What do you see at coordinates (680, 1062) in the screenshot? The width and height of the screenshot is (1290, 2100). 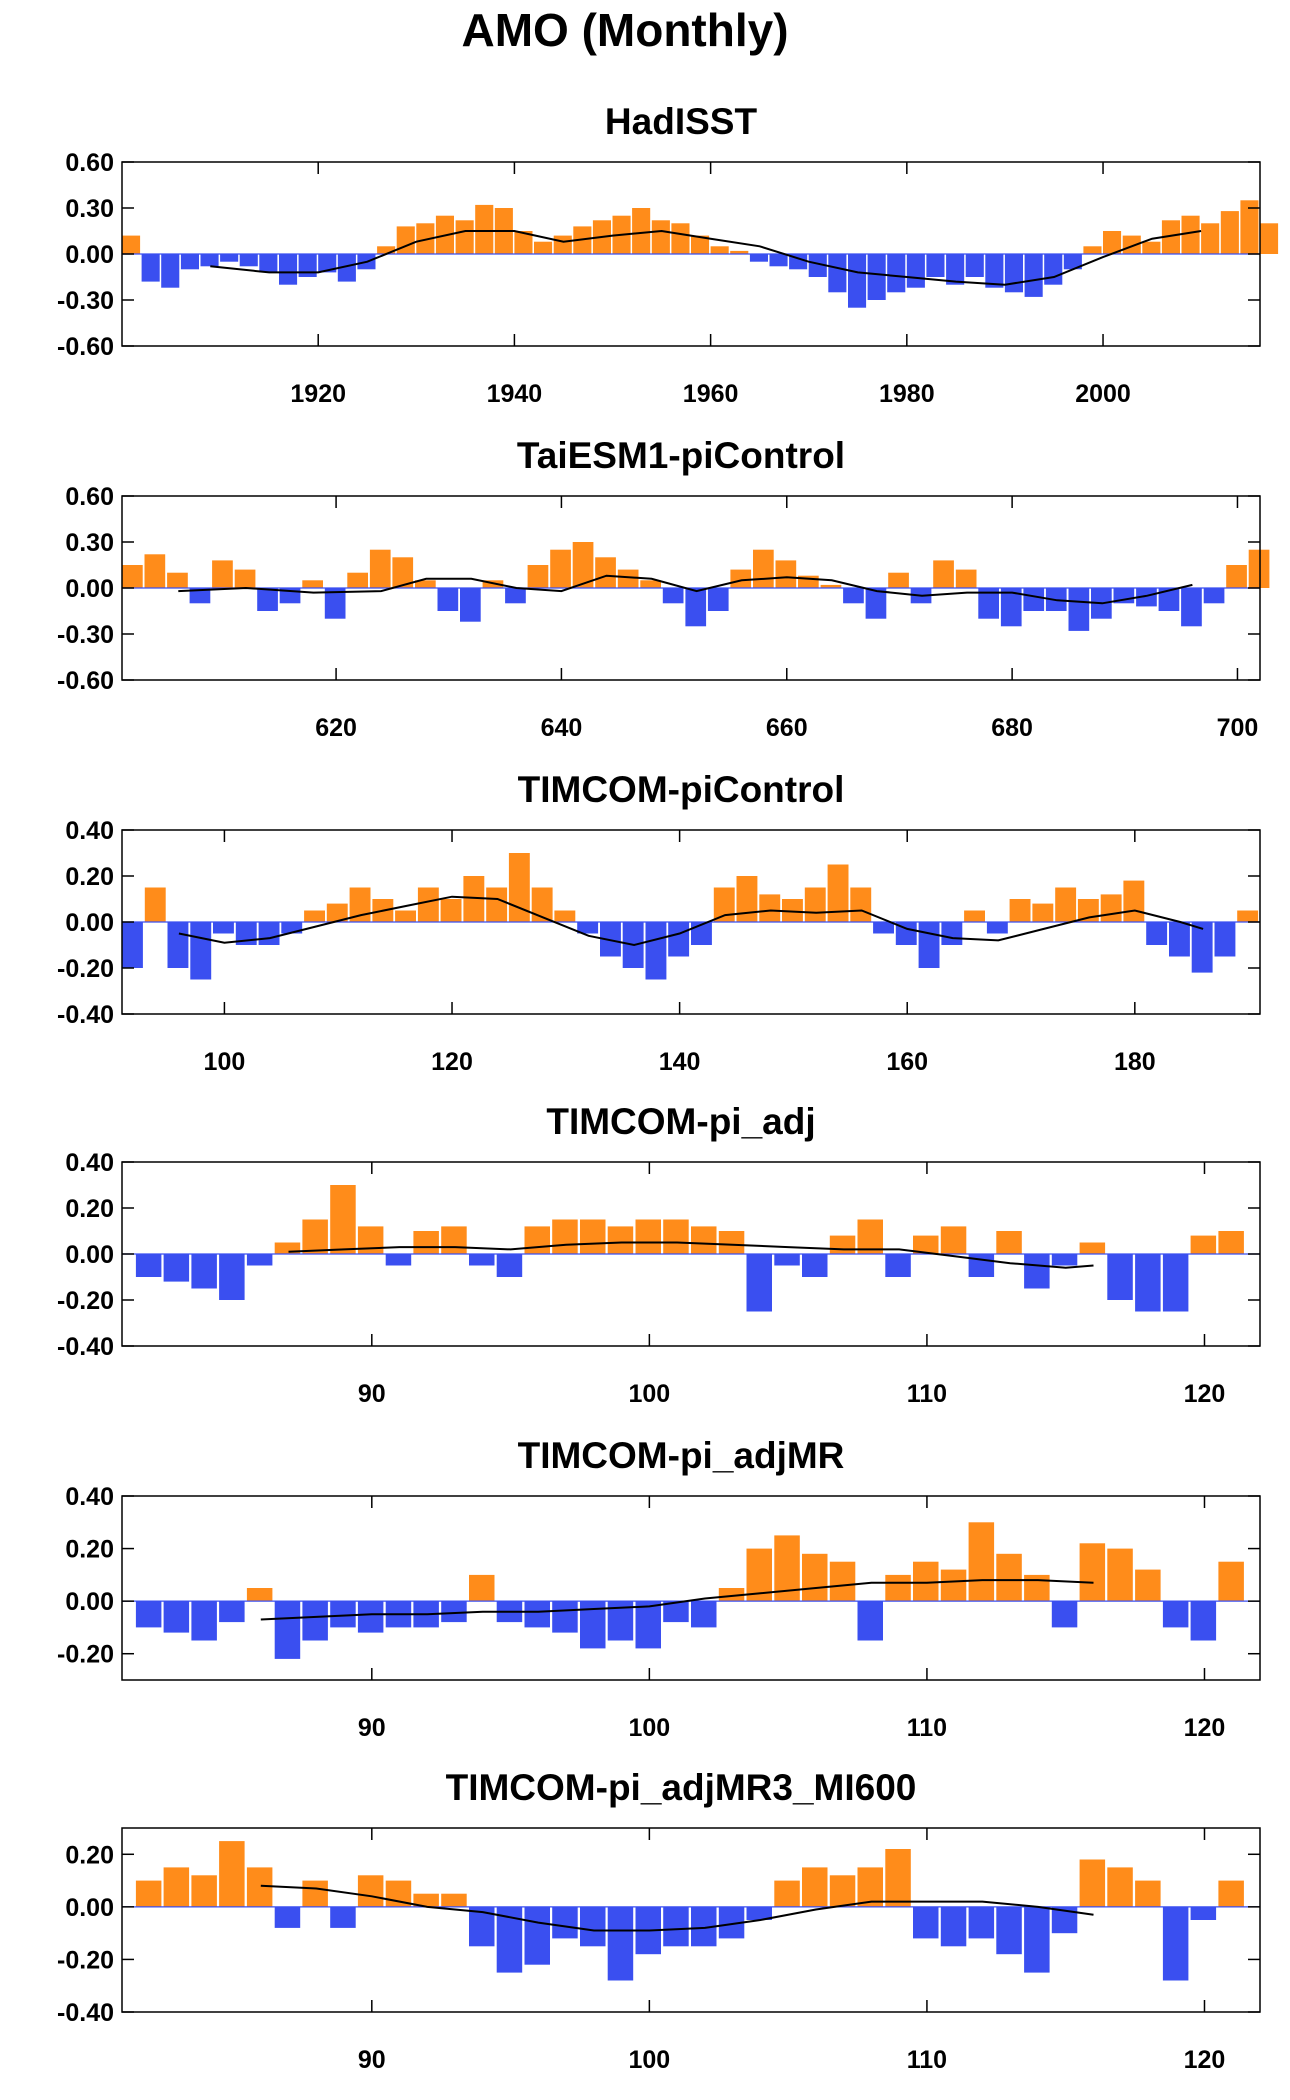 I see `x-tick-label: 140` at bounding box center [680, 1062].